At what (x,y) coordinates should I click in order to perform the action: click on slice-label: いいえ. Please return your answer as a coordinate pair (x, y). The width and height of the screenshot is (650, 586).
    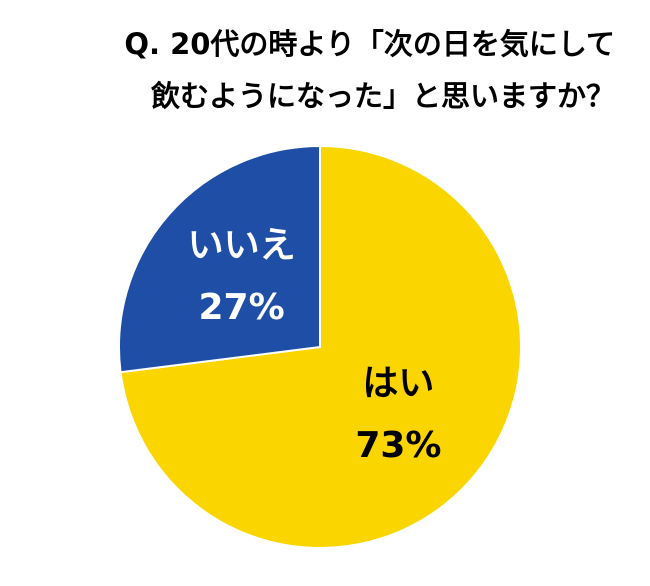
    Looking at the image, I should click on (242, 245).